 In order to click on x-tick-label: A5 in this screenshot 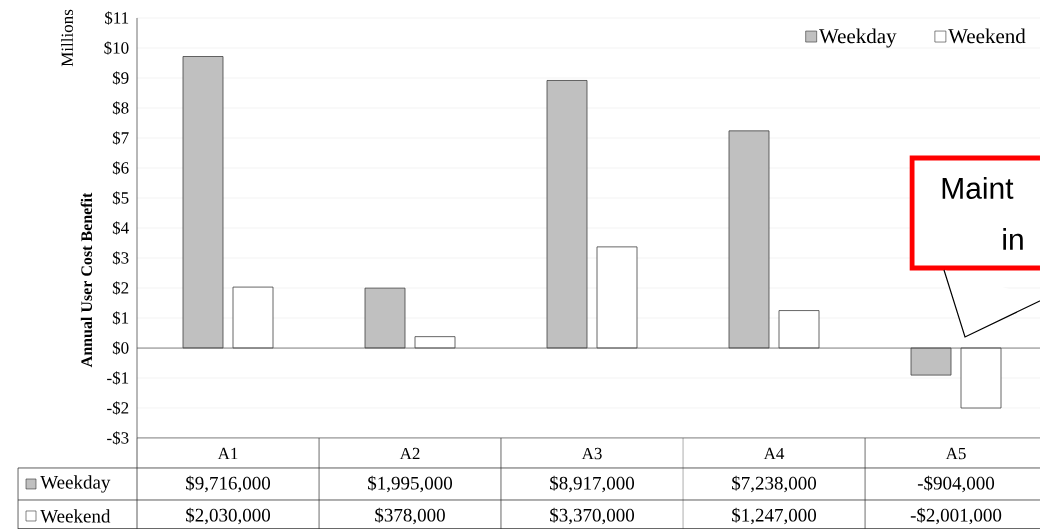, I will do `click(955, 453)`.